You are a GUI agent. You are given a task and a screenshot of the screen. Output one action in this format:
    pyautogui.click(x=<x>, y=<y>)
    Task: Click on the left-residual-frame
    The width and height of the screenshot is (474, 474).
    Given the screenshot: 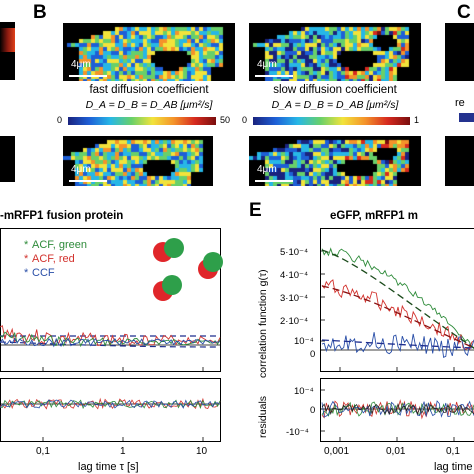 What is the action you would take?
    pyautogui.click(x=110, y=410)
    